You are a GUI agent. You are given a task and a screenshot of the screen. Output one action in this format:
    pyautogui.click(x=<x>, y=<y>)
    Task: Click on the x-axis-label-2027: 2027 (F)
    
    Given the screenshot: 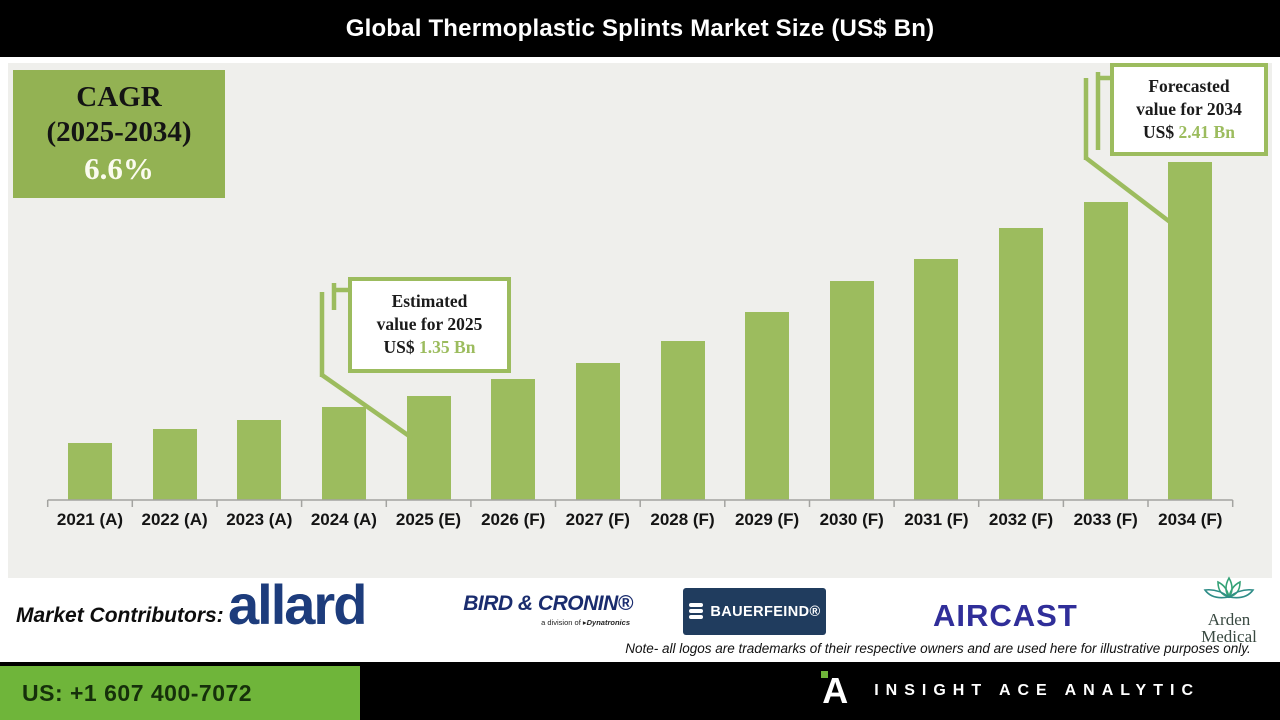 What is the action you would take?
    pyautogui.click(x=597, y=519)
    